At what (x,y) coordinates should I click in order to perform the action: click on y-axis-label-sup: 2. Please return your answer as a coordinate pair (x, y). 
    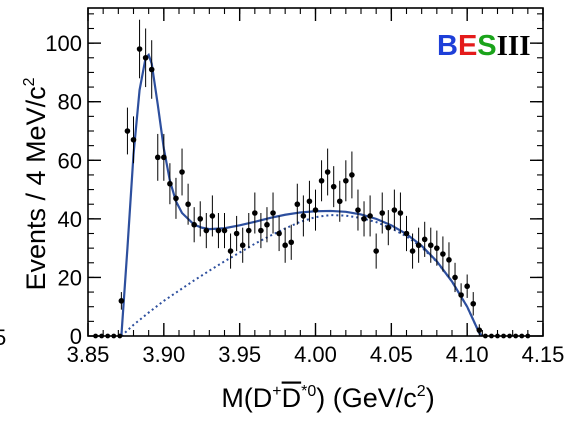
    Looking at the image, I should click on (29, 81).